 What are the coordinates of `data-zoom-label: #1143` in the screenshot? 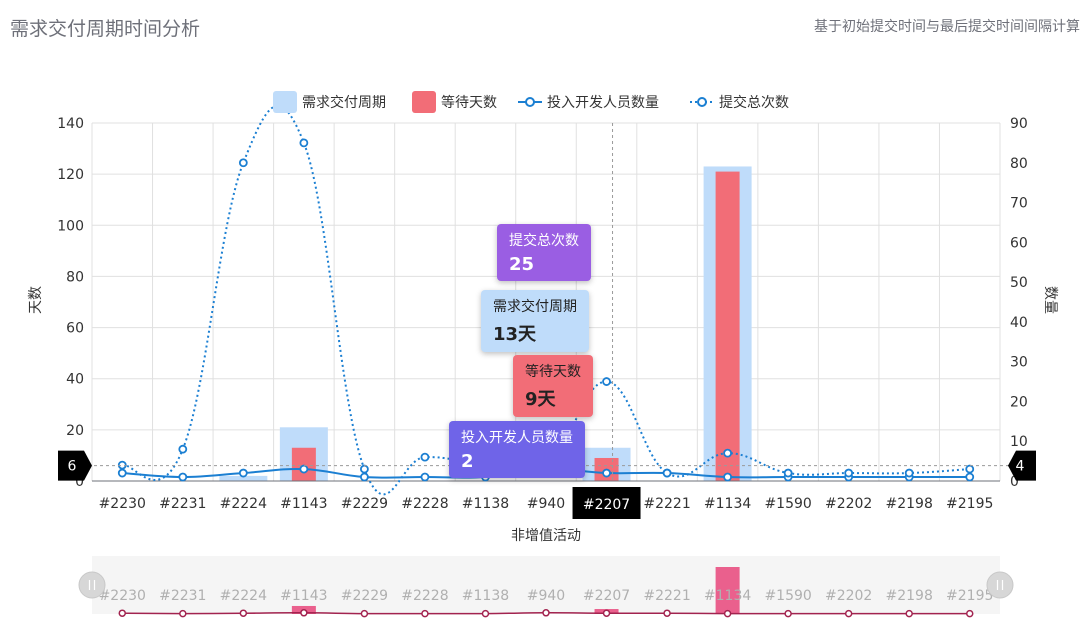 It's located at (303, 596).